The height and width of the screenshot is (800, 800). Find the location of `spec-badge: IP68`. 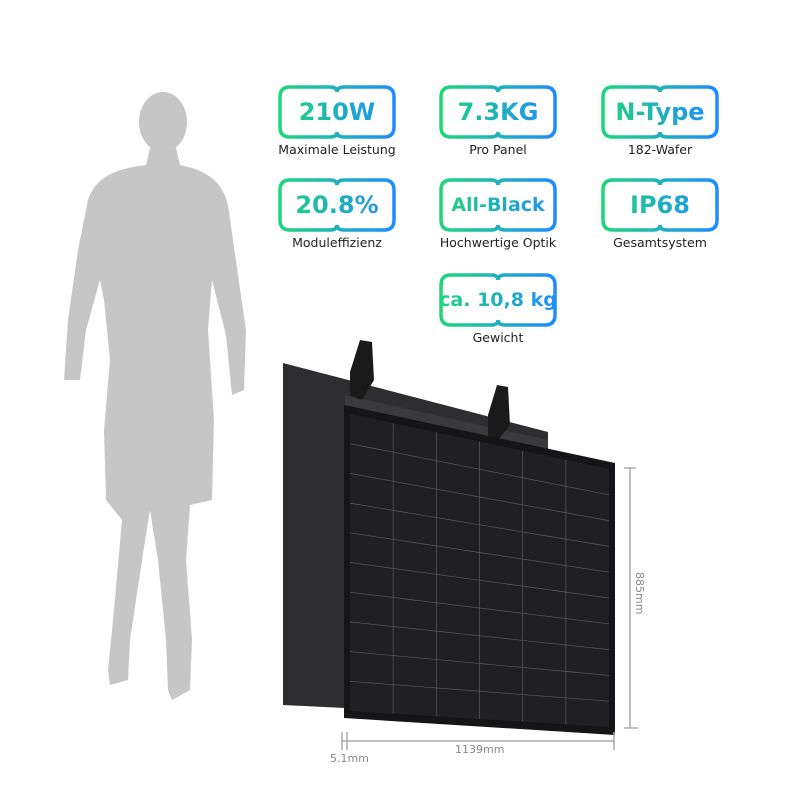

spec-badge: IP68 is located at coordinates (660, 205).